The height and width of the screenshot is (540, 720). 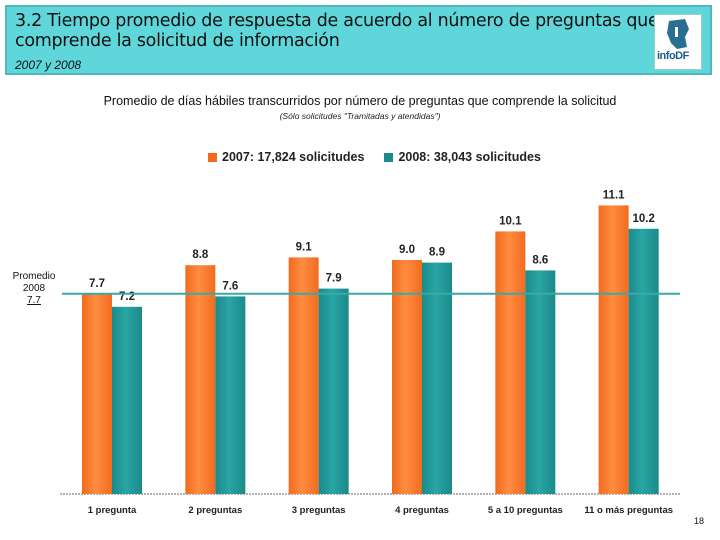 I want to click on value-label-2007-5: 10.1, so click(x=510, y=221).